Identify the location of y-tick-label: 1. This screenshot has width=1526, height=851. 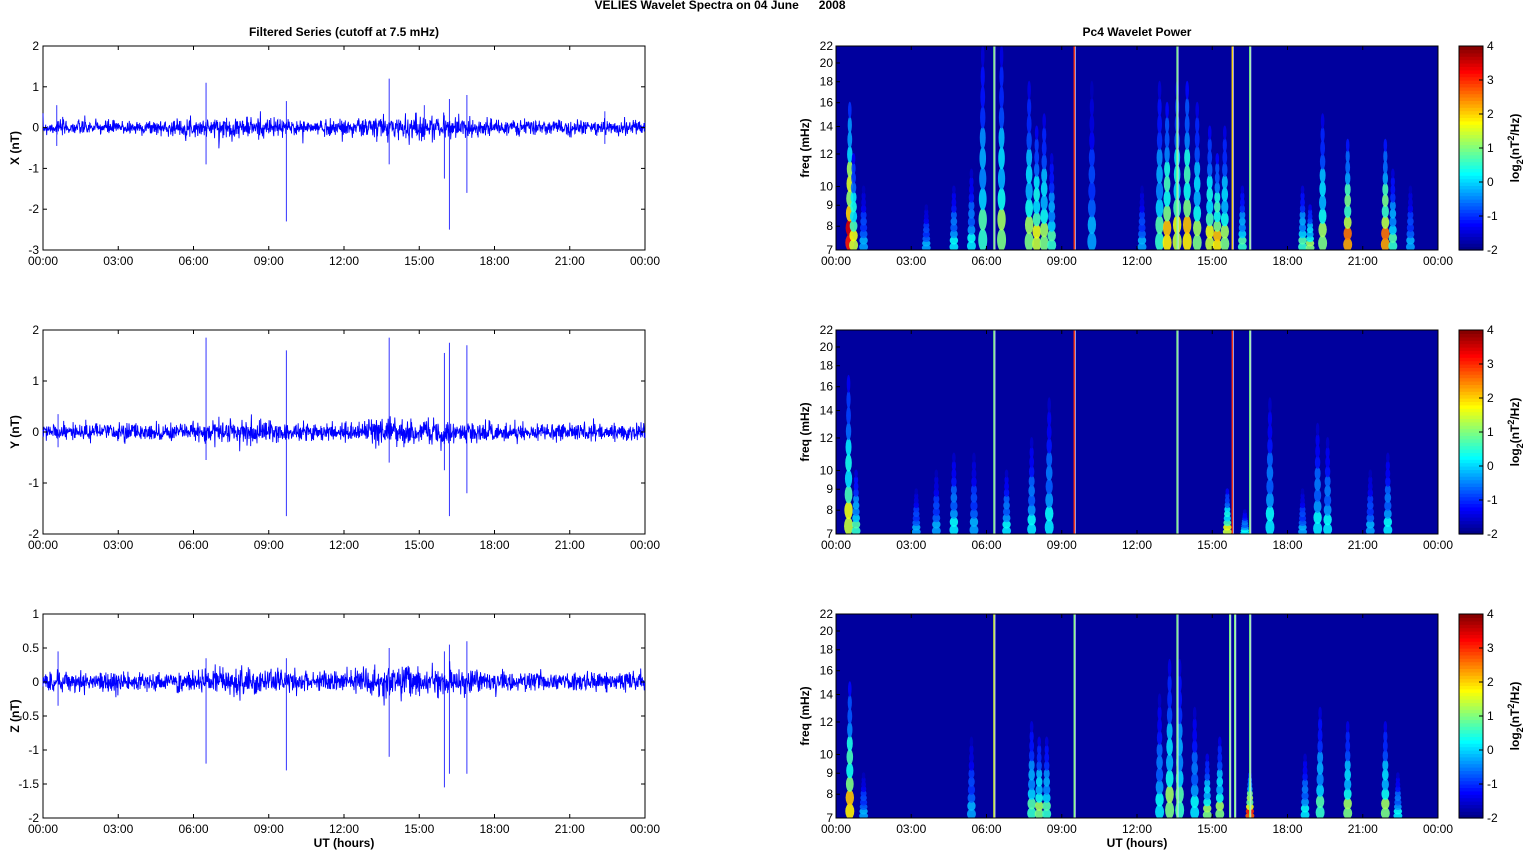
(35, 87).